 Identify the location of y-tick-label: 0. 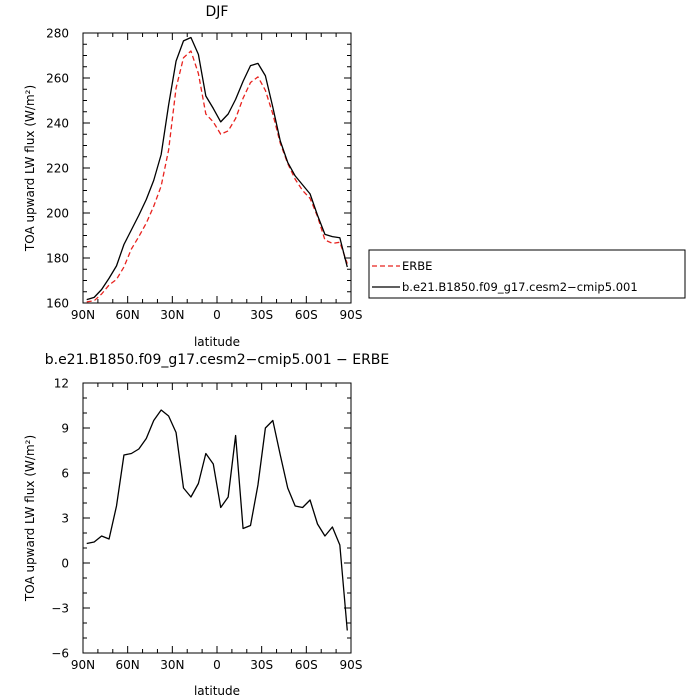
(65, 564).